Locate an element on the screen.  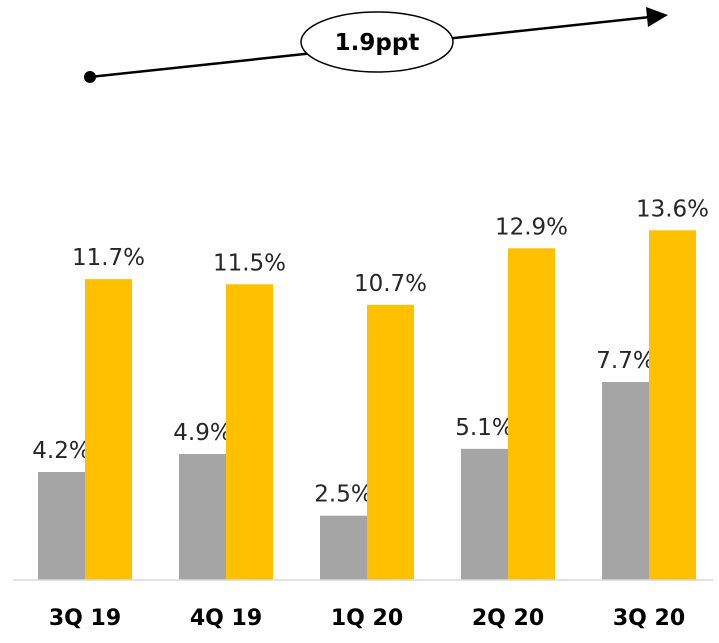
callout-ellipse is located at coordinates (377, 42).